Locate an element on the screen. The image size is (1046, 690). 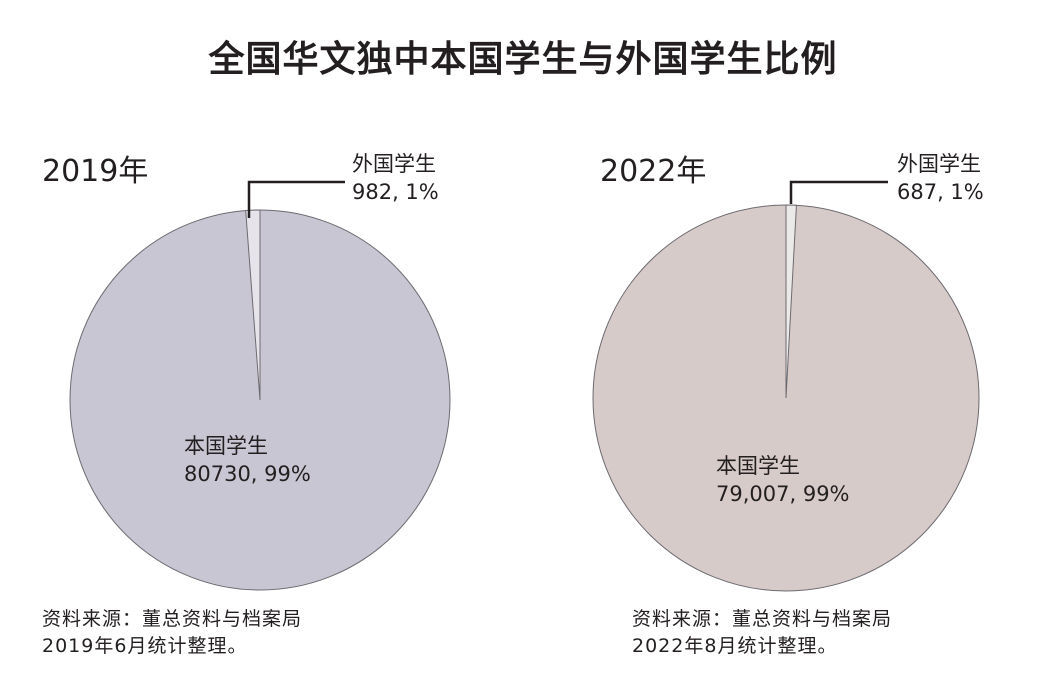
slice-value-domestic-2019: 80730, 99% is located at coordinates (247, 474).